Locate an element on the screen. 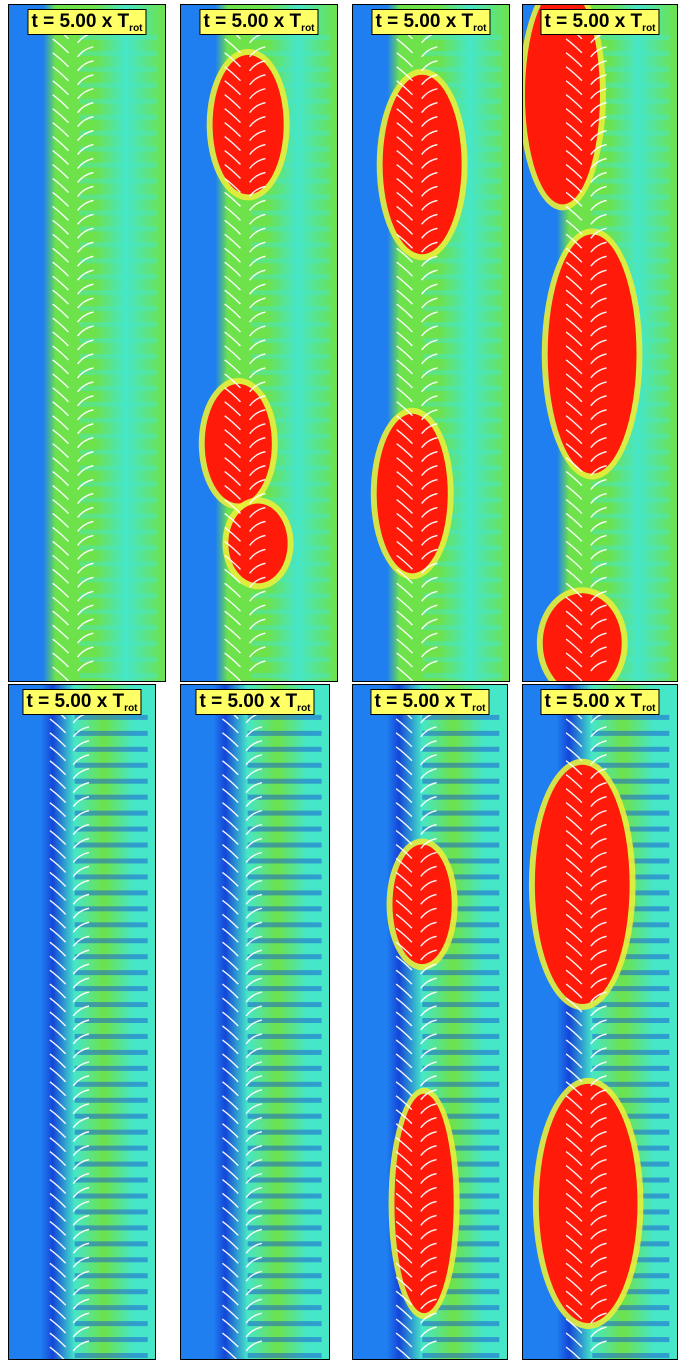 The height and width of the screenshot is (1363, 678). panel-bottom-2: t = 5.00 x Trot is located at coordinates (255, 1022).